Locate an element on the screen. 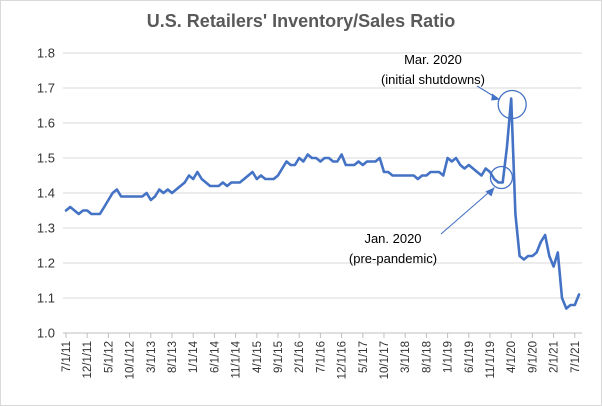 The image size is (602, 406). annotation-label: (initial shutdowns) is located at coordinates (433, 79).